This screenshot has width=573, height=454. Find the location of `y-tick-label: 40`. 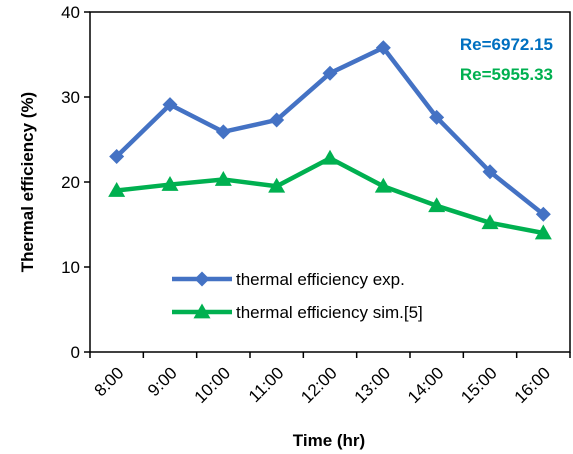

y-tick-label: 40 is located at coordinates (70, 12).